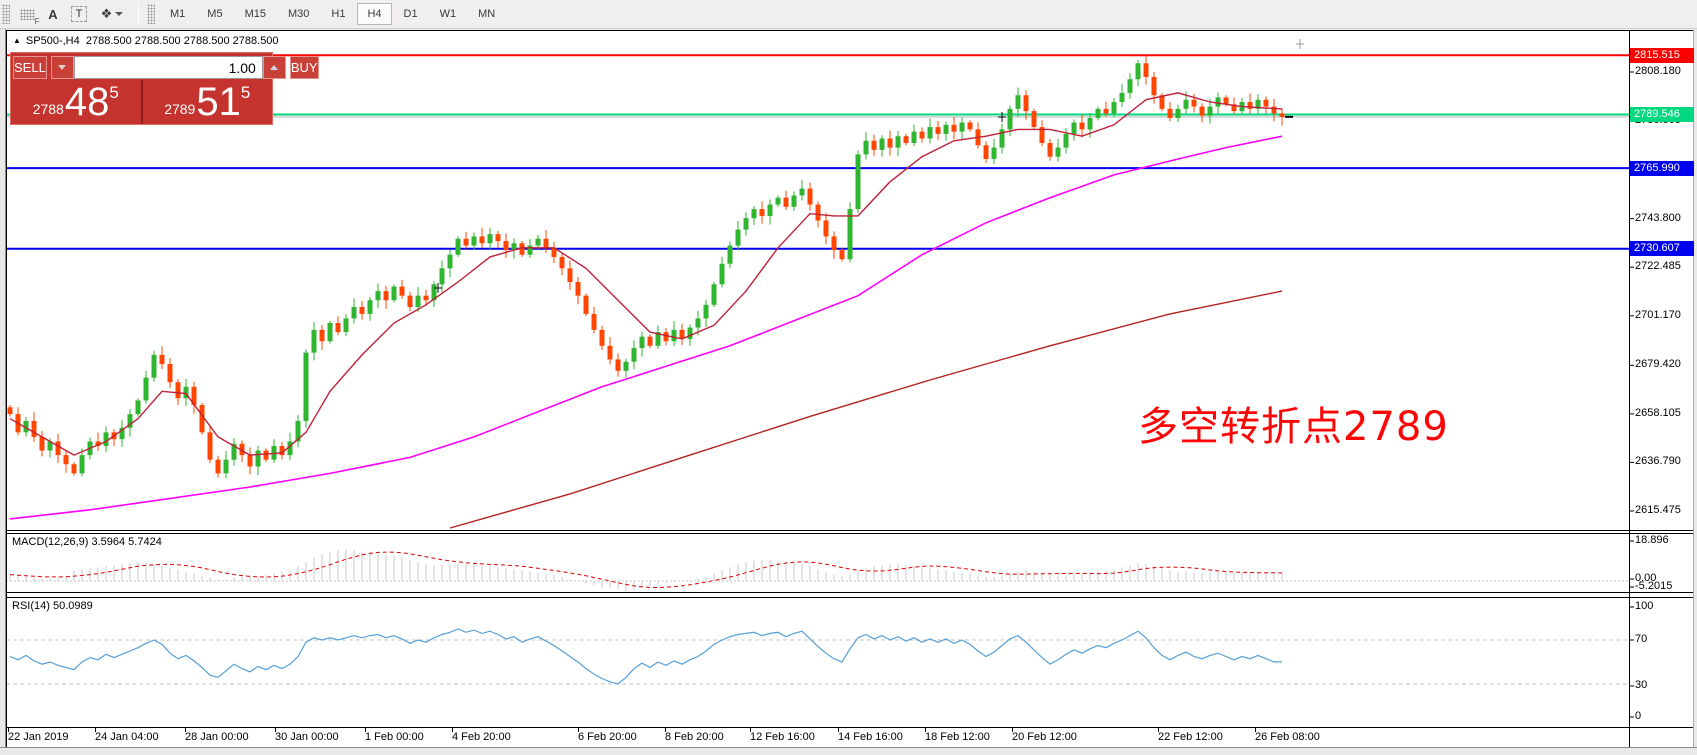  What do you see at coordinates (3, 392) in the screenshot?
I see `left-window-edge` at bounding box center [3, 392].